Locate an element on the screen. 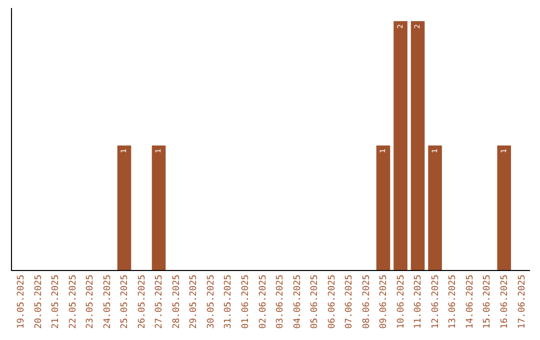  x-tick-label: 27.05.2025 is located at coordinates (159, 301).